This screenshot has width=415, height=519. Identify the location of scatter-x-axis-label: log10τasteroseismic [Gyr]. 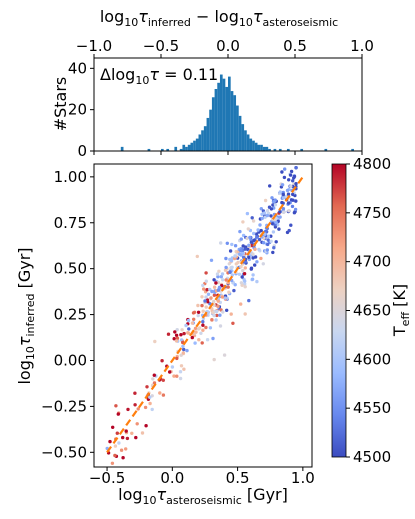
(203, 496).